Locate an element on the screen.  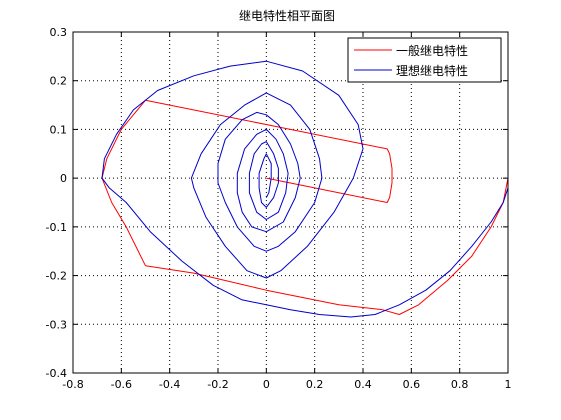
x-tick-label: 0.6 is located at coordinates (412, 384).